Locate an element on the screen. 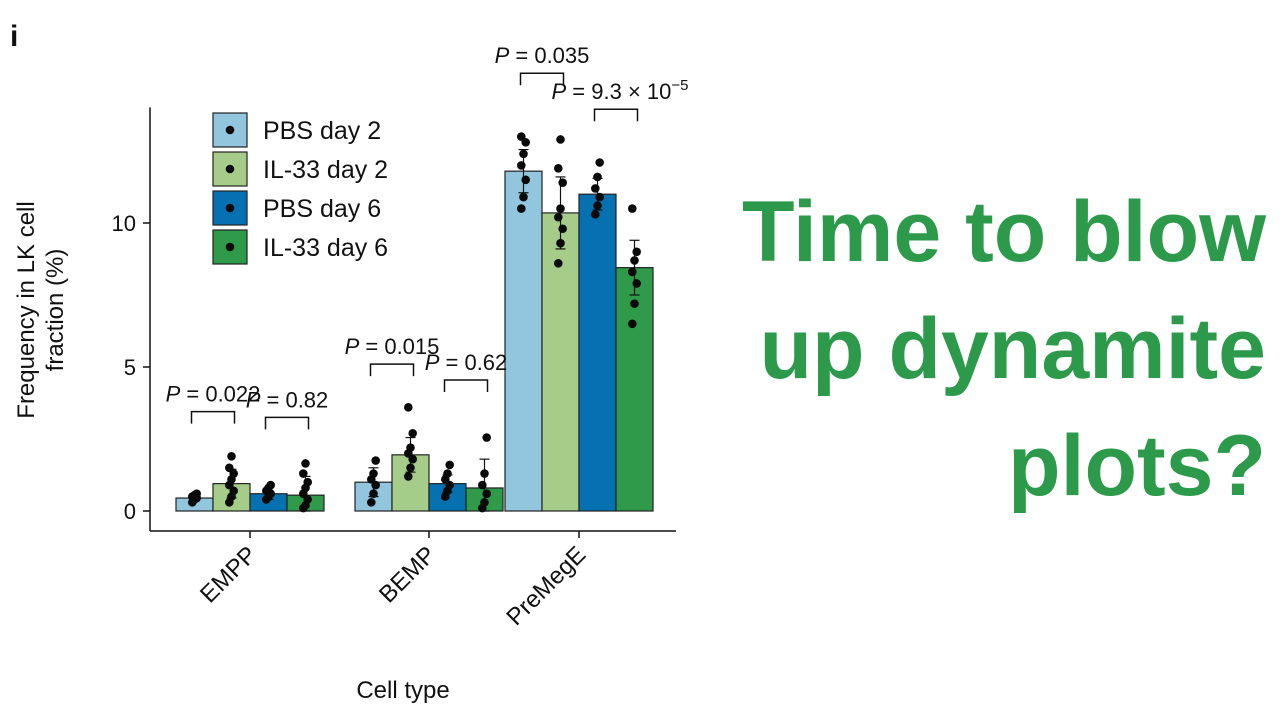 Image resolution: width=1280 pixels, height=720 pixels. p-value-label: P = 0.82 is located at coordinates (287, 399).